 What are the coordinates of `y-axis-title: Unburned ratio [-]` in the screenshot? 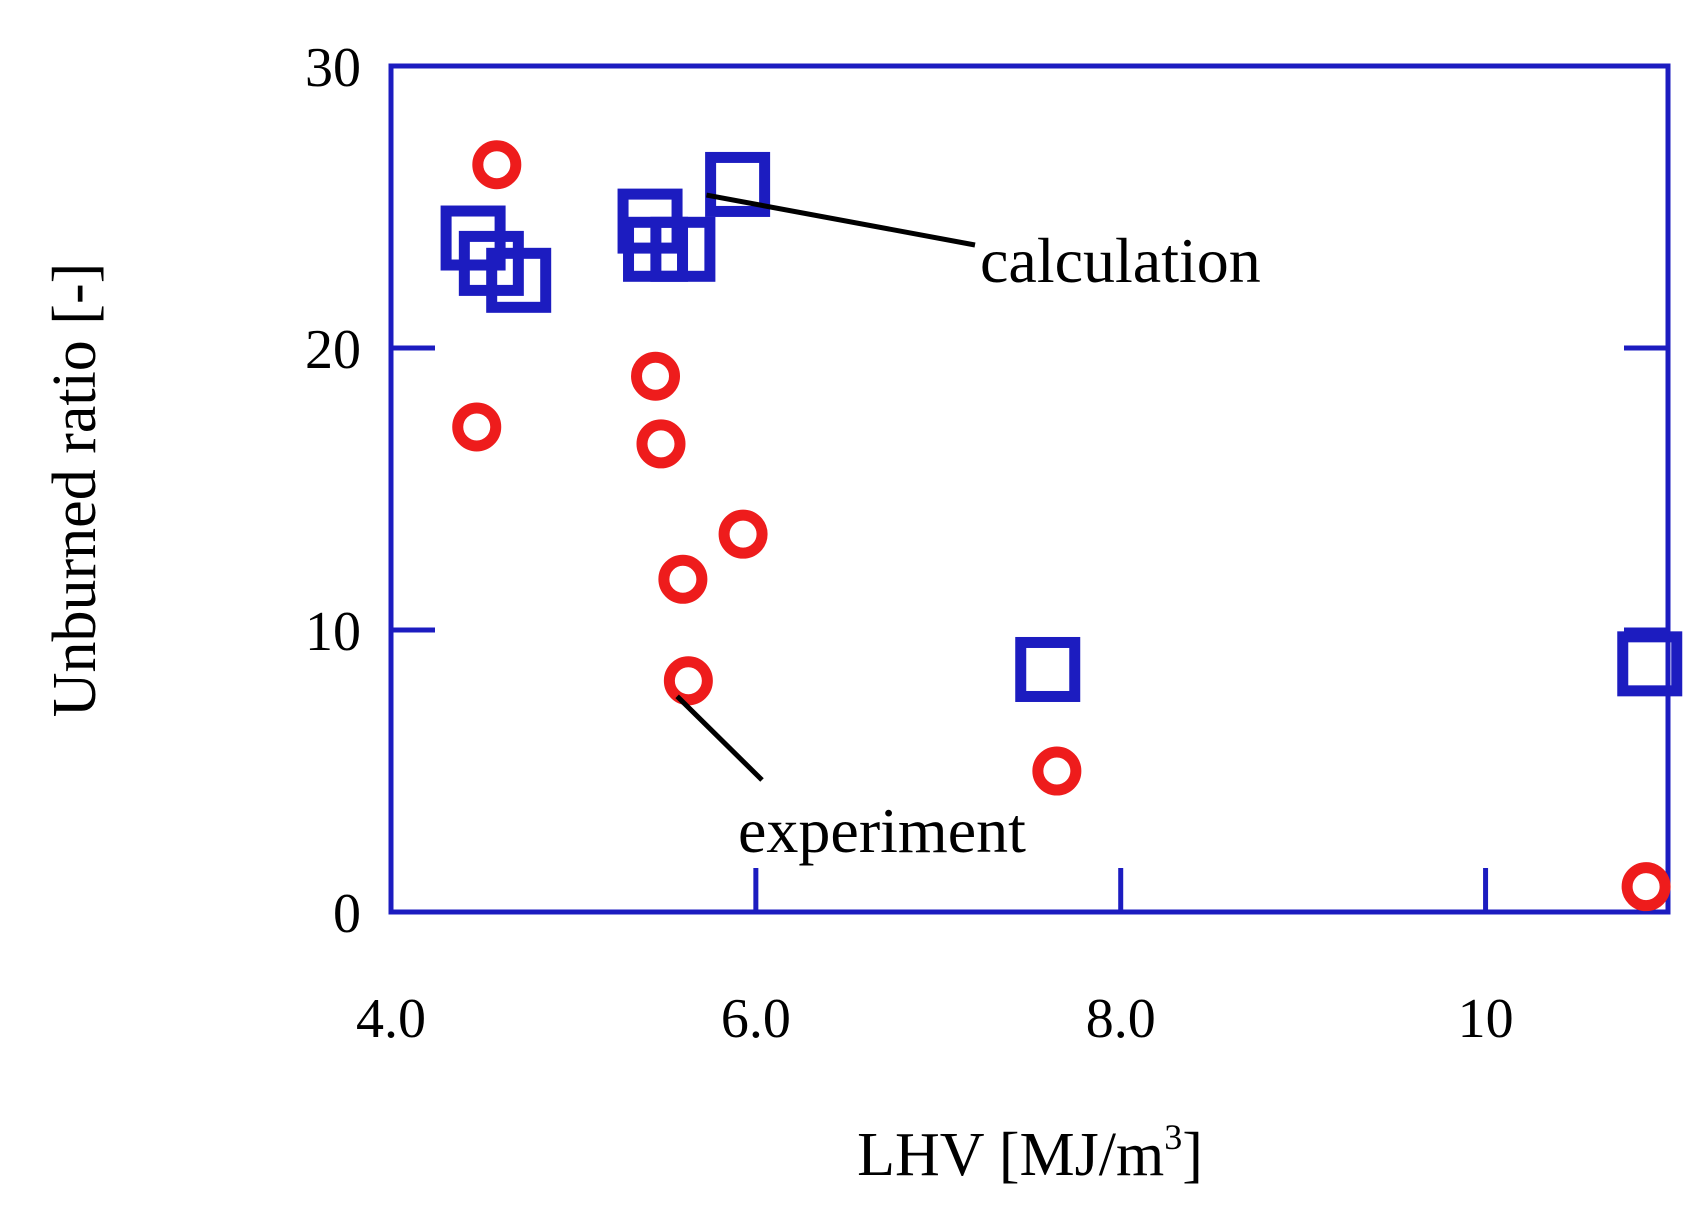 It's located at (75, 490).